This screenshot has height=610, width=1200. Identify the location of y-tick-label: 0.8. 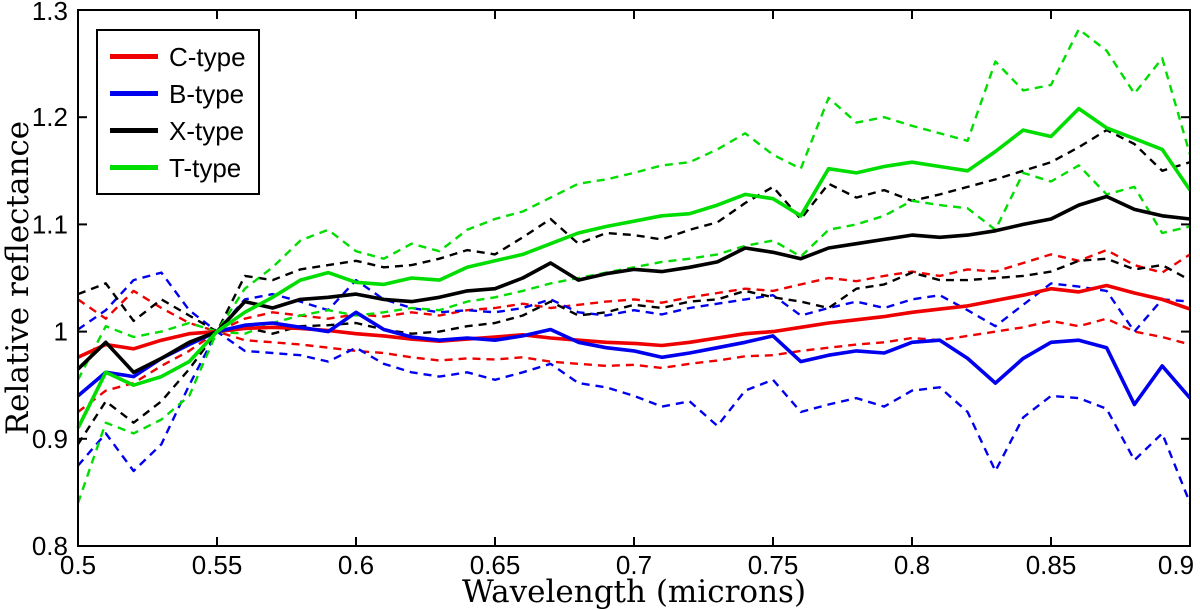
(50, 546).